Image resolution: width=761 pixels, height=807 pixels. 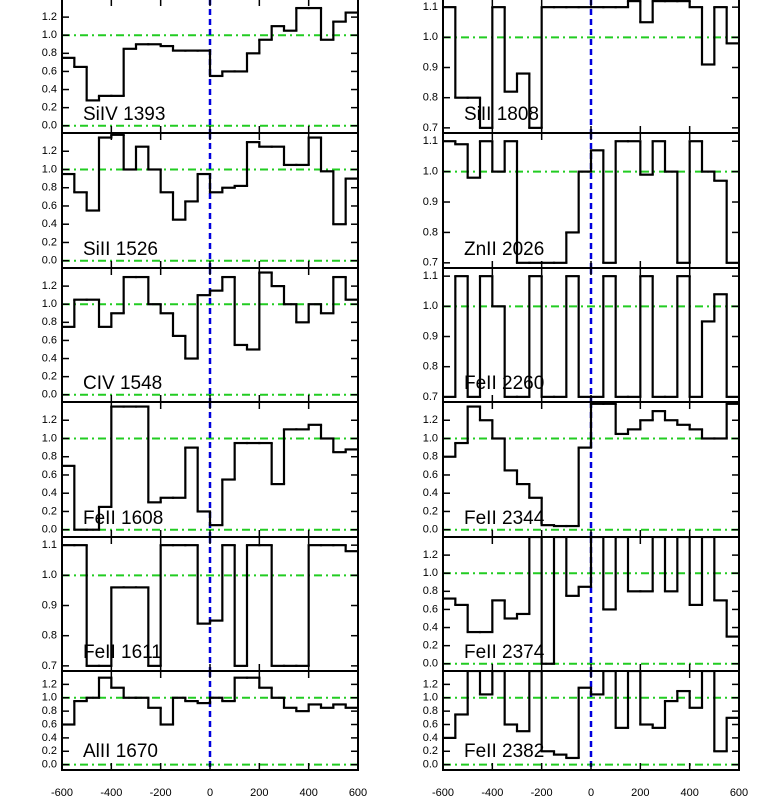 I want to click on line-label: SiIV 1393, so click(x=124, y=114).